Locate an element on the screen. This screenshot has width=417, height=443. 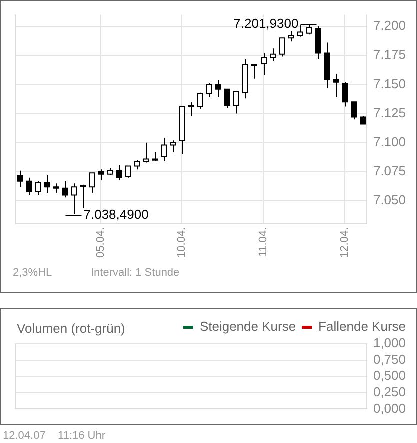
y-tick-label: 7.150 is located at coordinates (389, 84).